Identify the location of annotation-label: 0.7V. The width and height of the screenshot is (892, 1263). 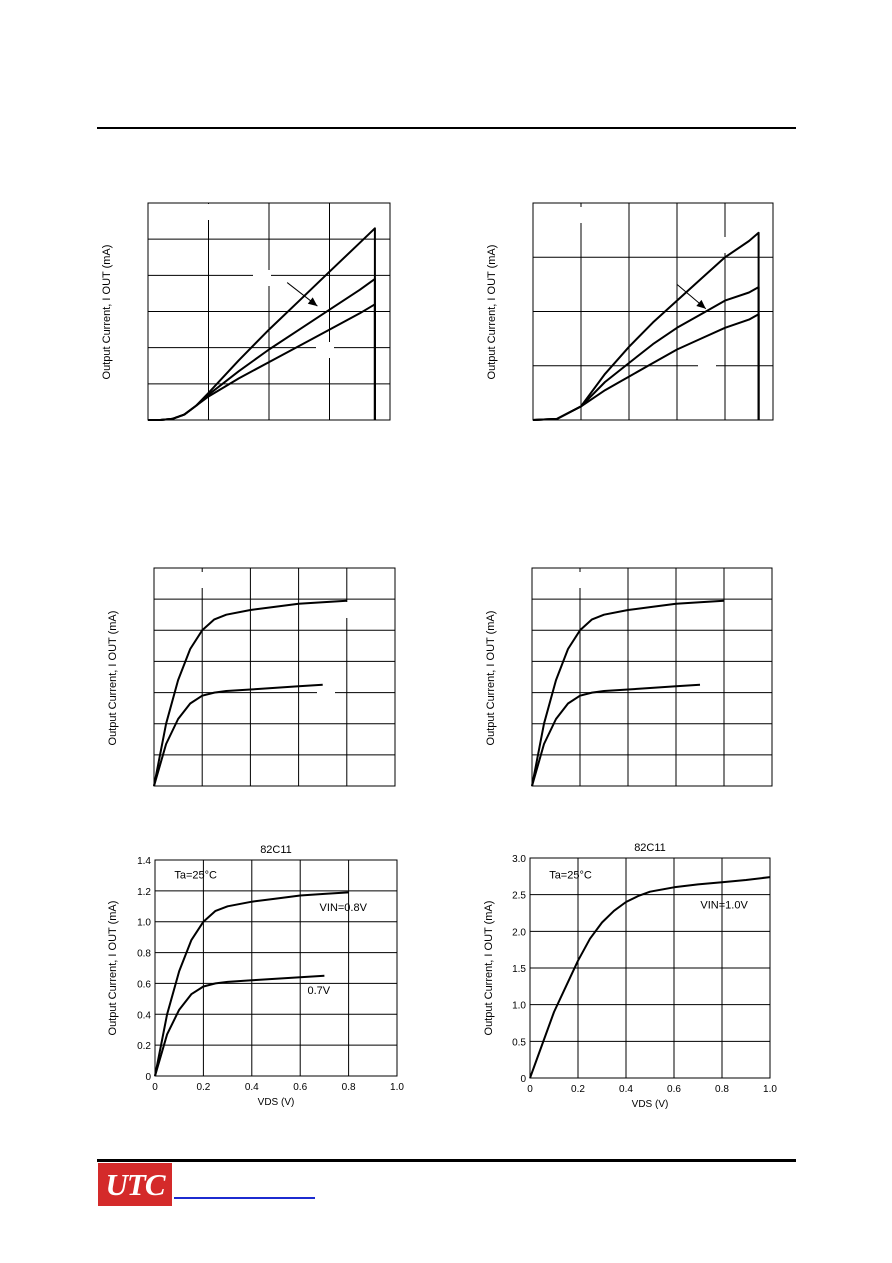
(318, 991).